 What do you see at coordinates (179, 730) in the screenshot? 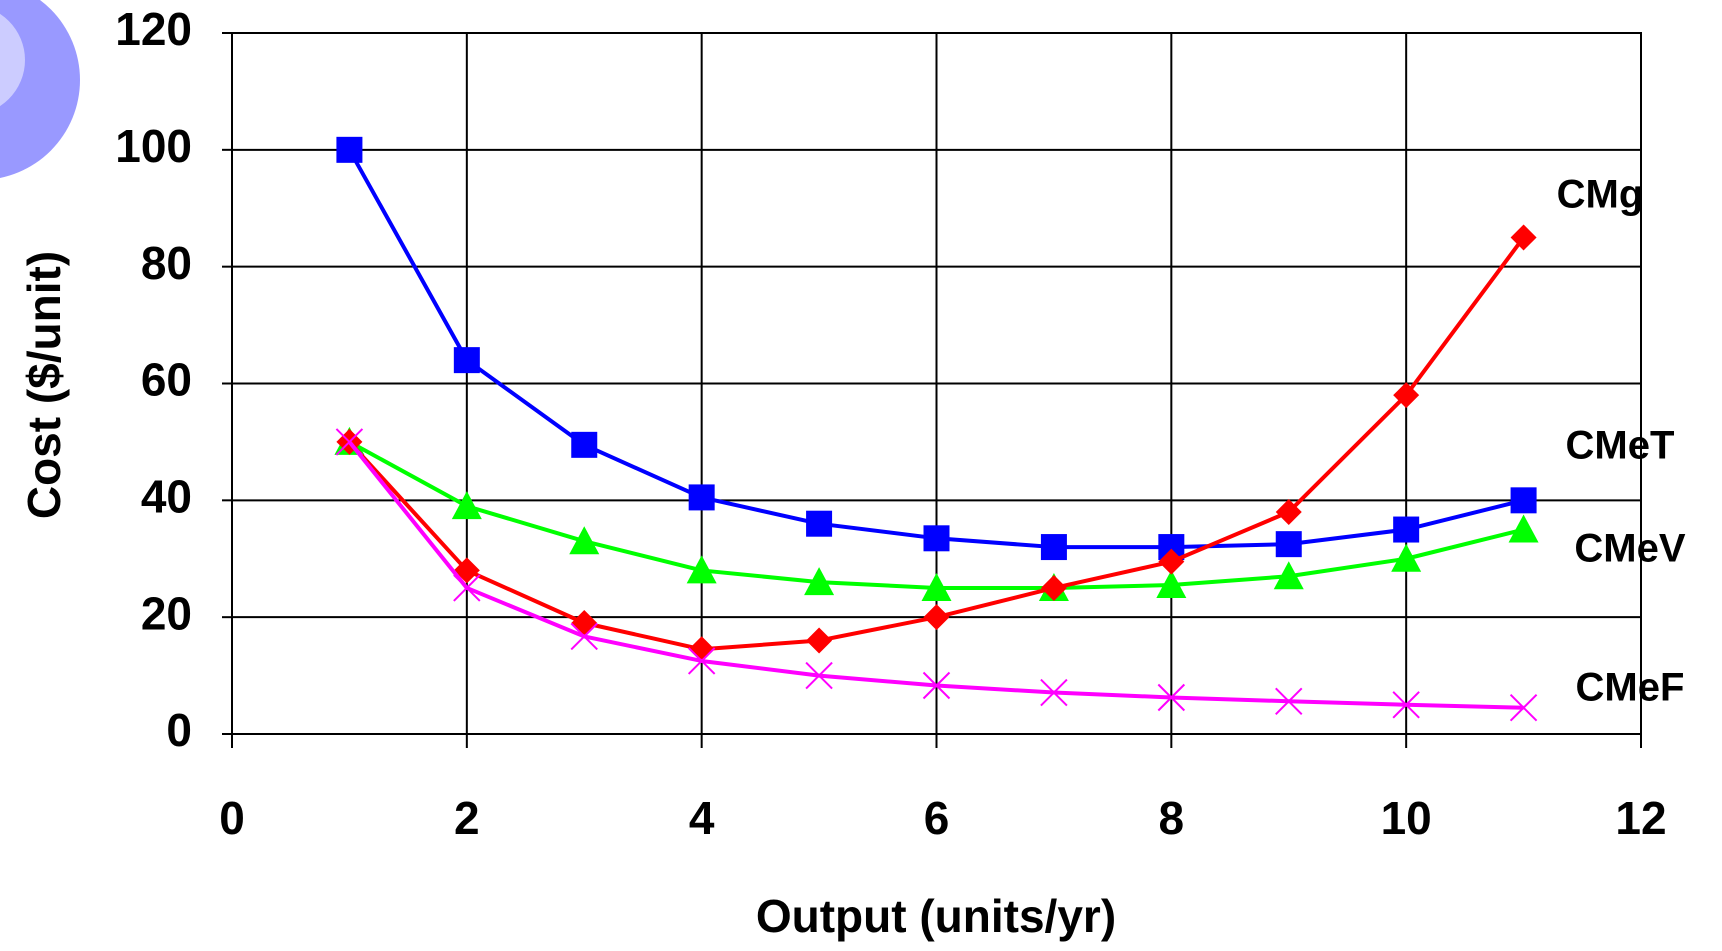
I see `y-tick-label: 0` at bounding box center [179, 730].